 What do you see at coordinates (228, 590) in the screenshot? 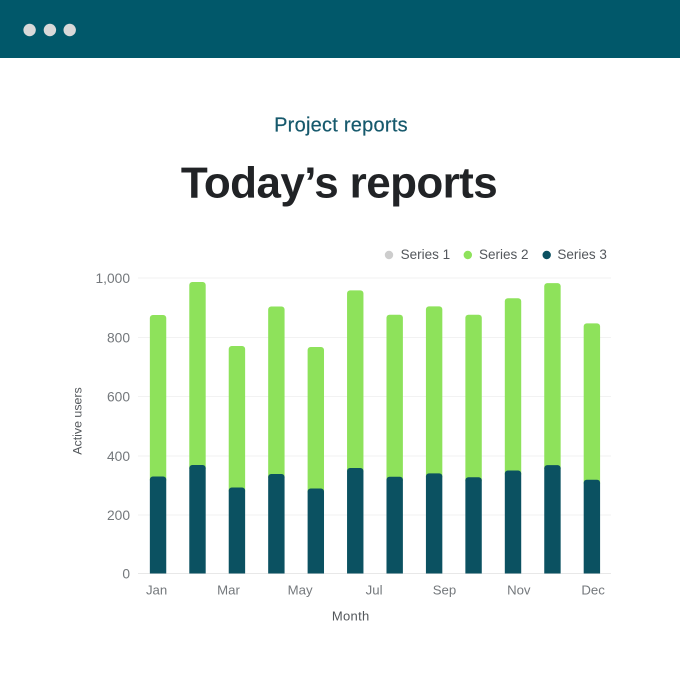
I see `svg-text: Mar` at bounding box center [228, 590].